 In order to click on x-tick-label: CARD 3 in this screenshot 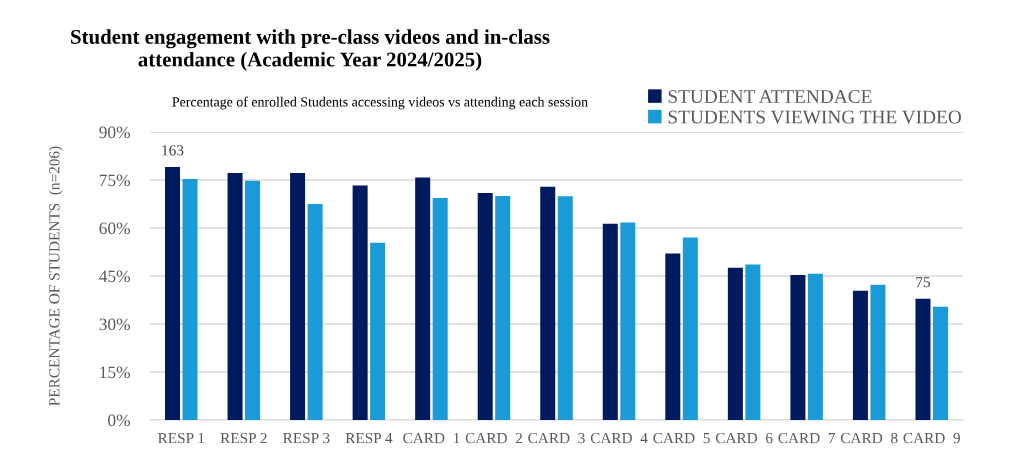, I will do `click(556, 438)`.